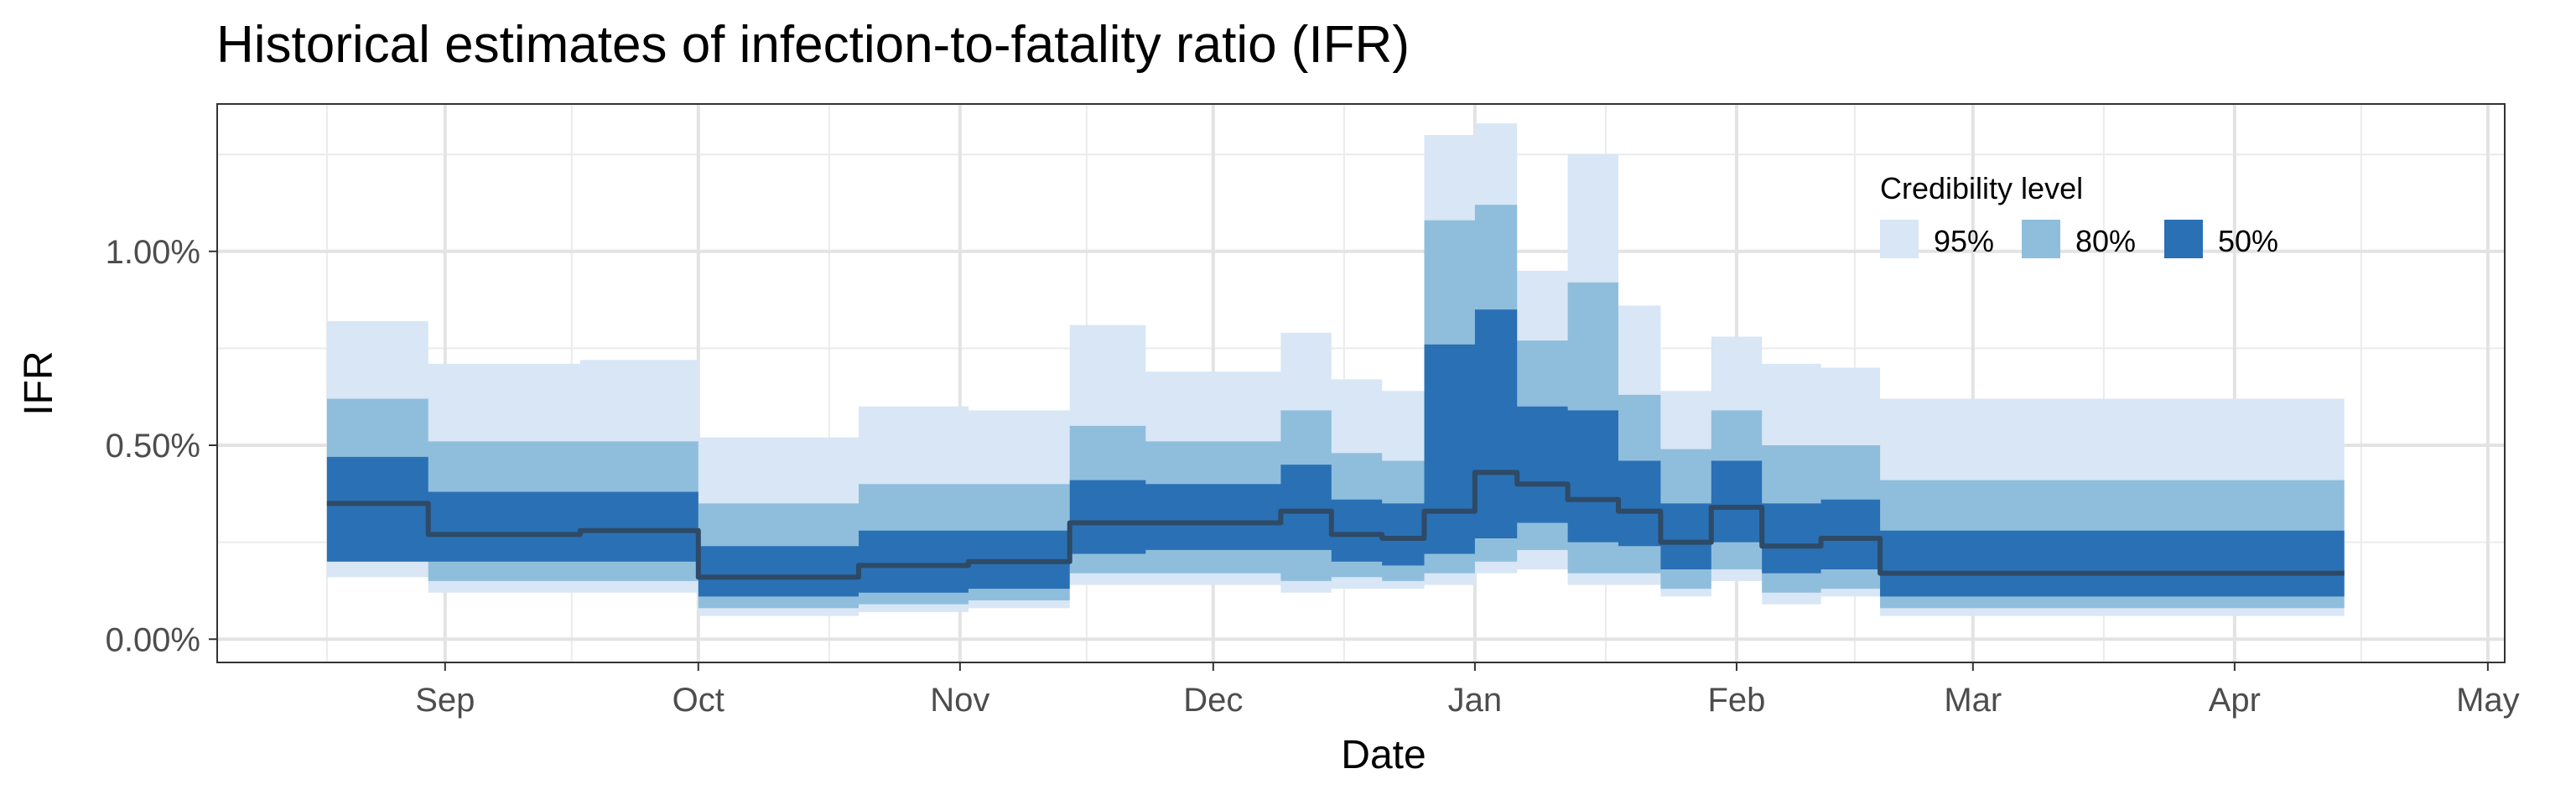 The image size is (2576, 805). Describe the element at coordinates (1383, 755) in the screenshot. I see `x-axis-title: Date` at that location.